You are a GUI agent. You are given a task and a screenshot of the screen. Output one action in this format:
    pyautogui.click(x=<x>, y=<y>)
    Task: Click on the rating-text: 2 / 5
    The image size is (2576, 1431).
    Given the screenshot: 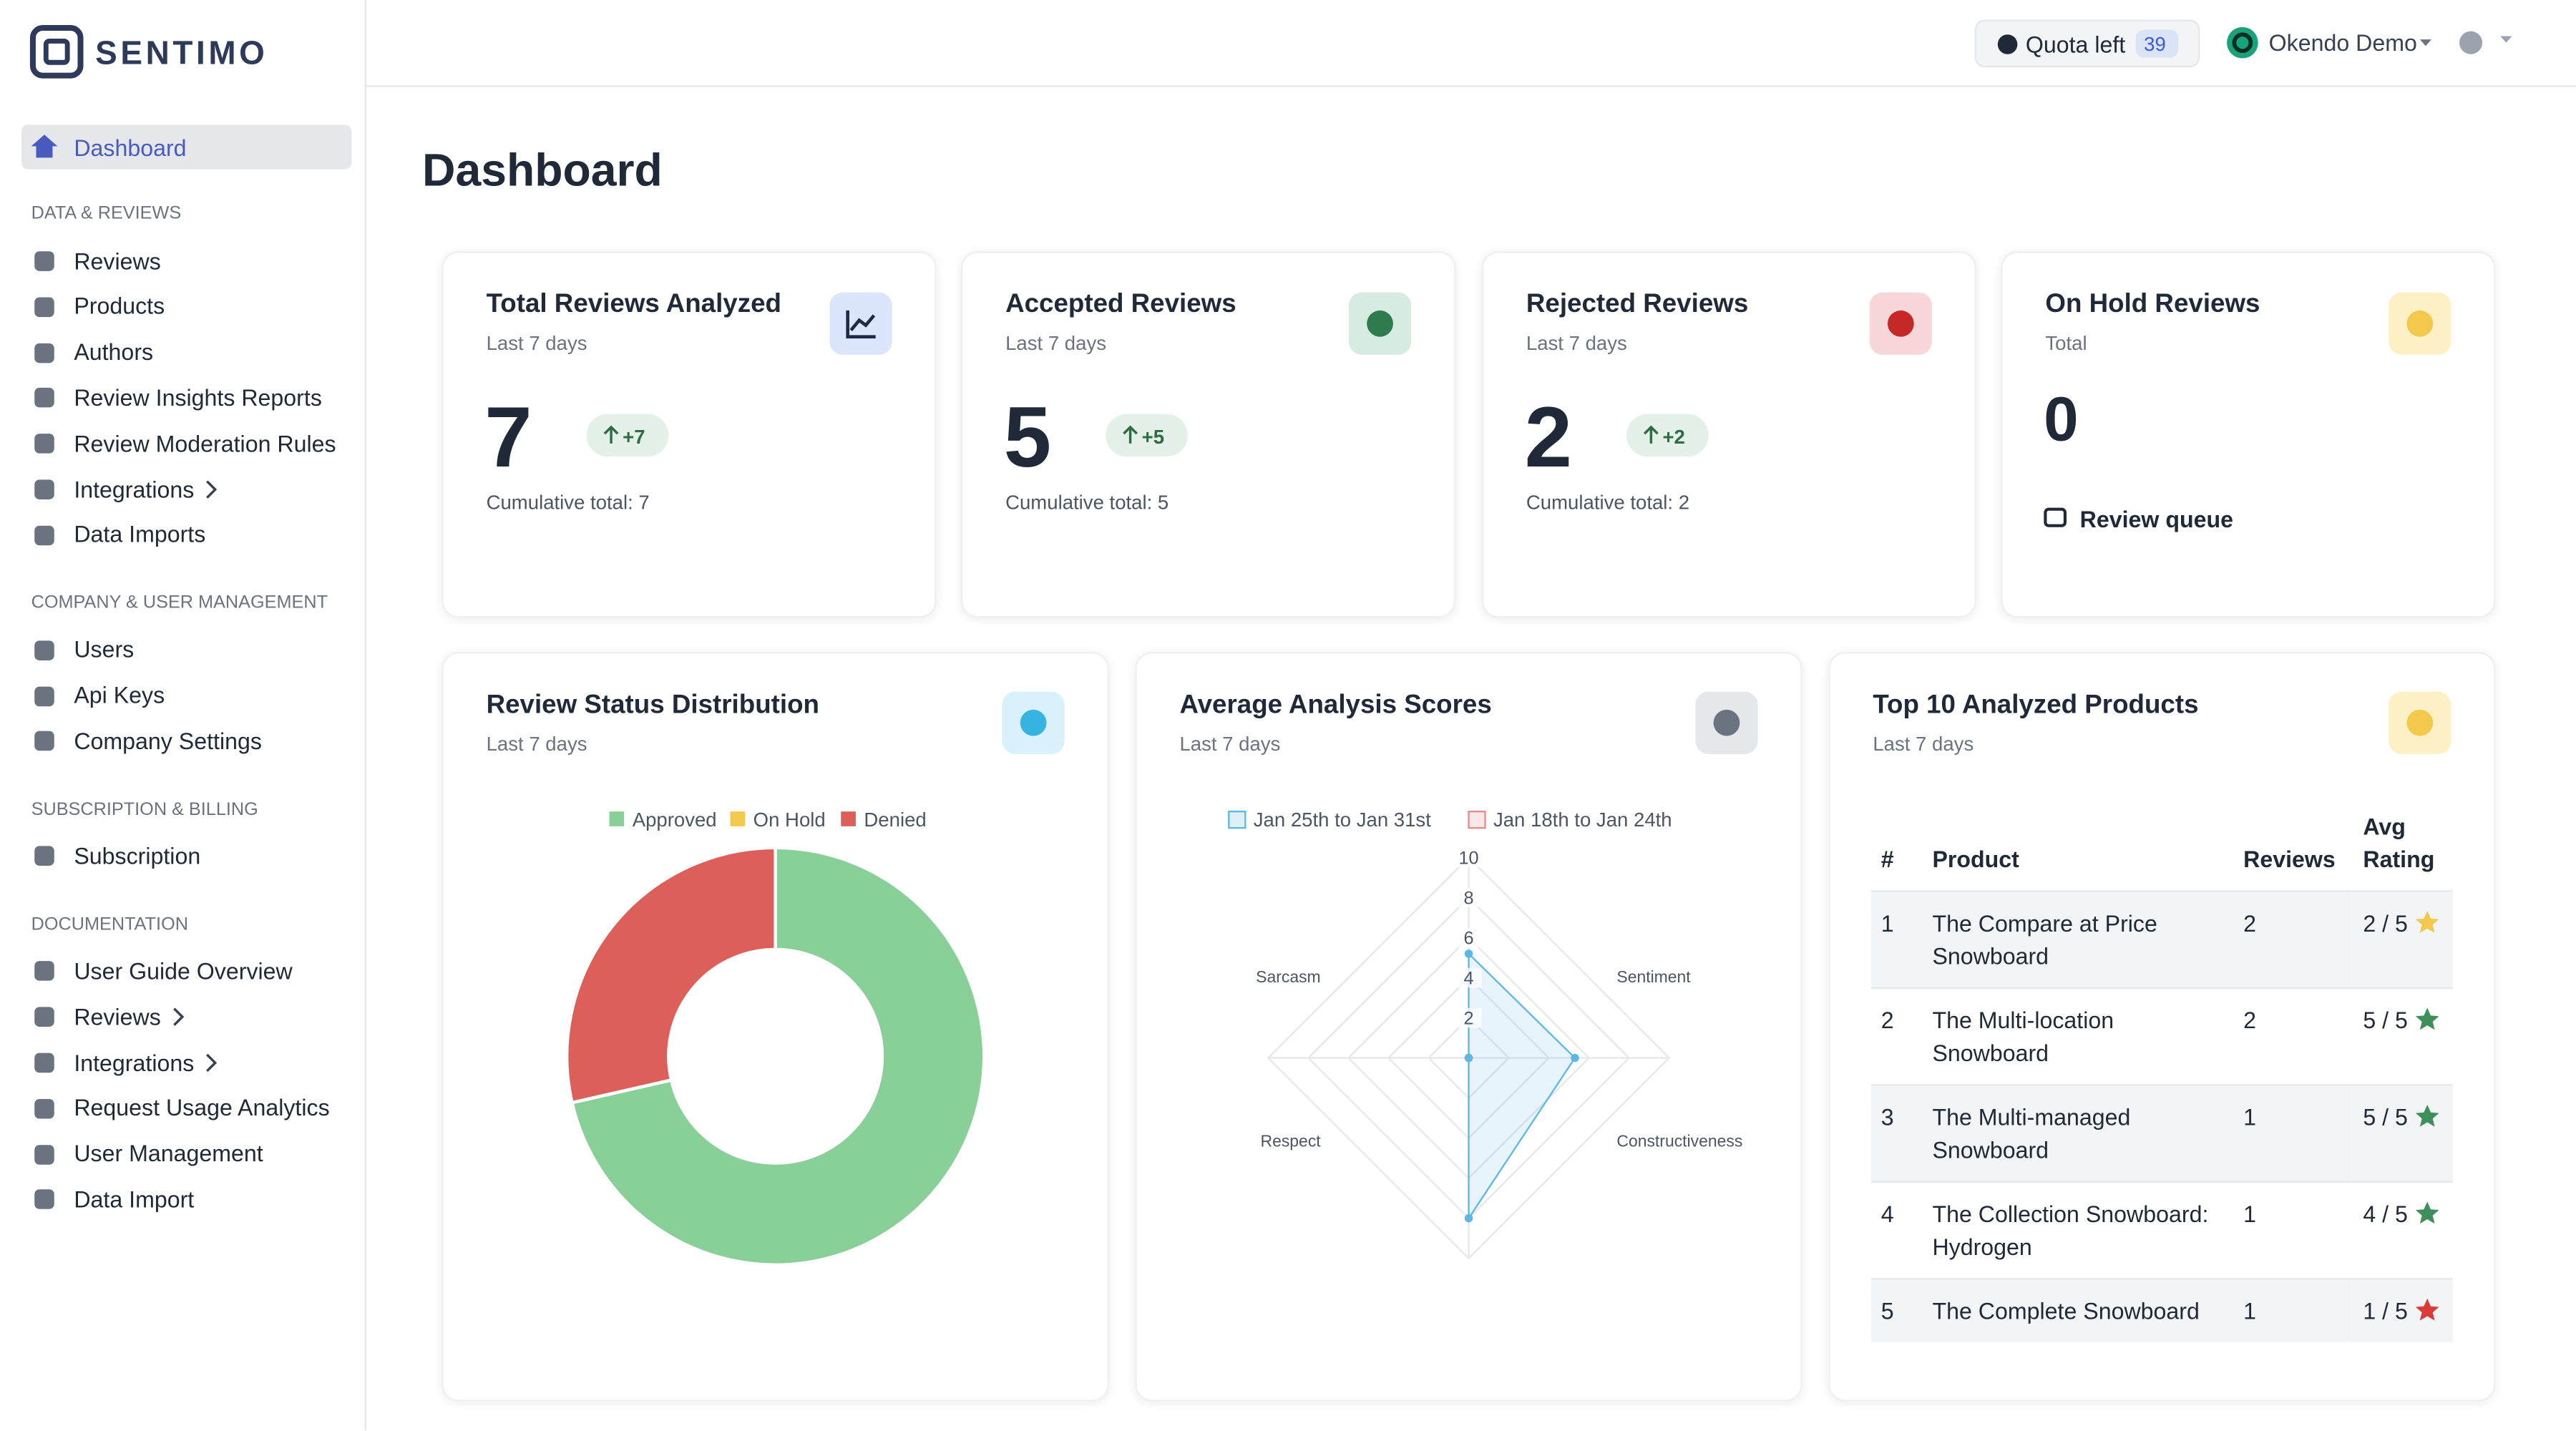 What is the action you would take?
    pyautogui.click(x=2385, y=923)
    